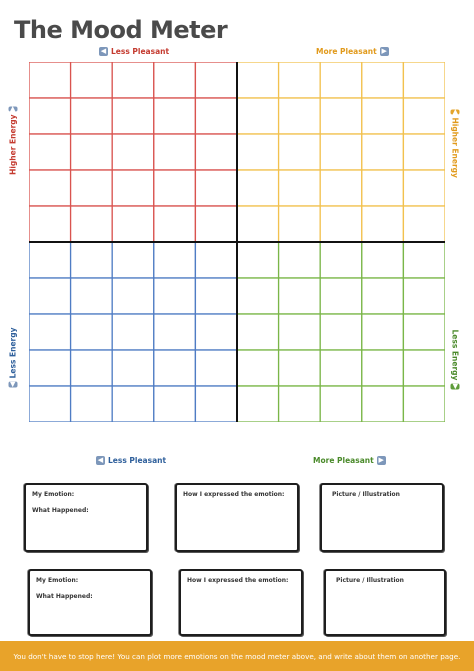  I want to click on entry-1-emotion-box: My Emotion: What Happened:, so click(86, 517).